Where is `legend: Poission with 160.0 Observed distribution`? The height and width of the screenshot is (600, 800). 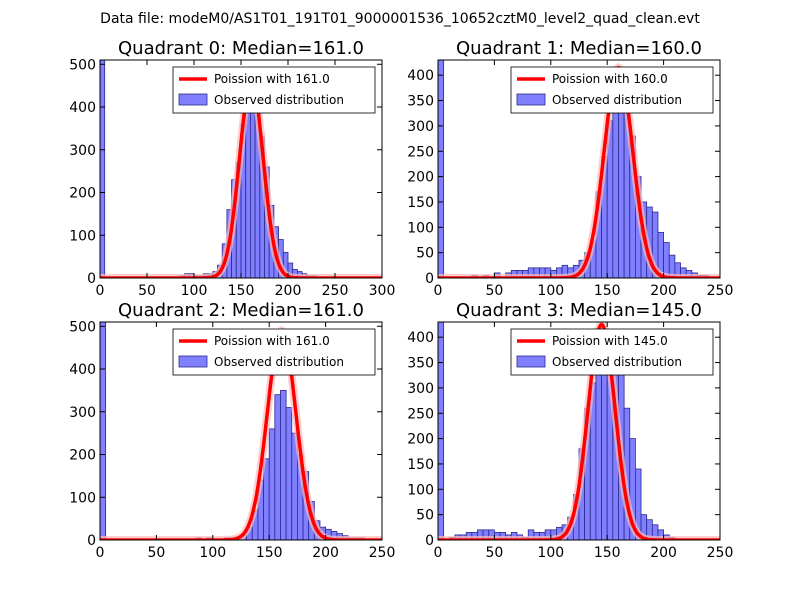 legend: Poission with 160.0 Observed distribution is located at coordinates (612, 90).